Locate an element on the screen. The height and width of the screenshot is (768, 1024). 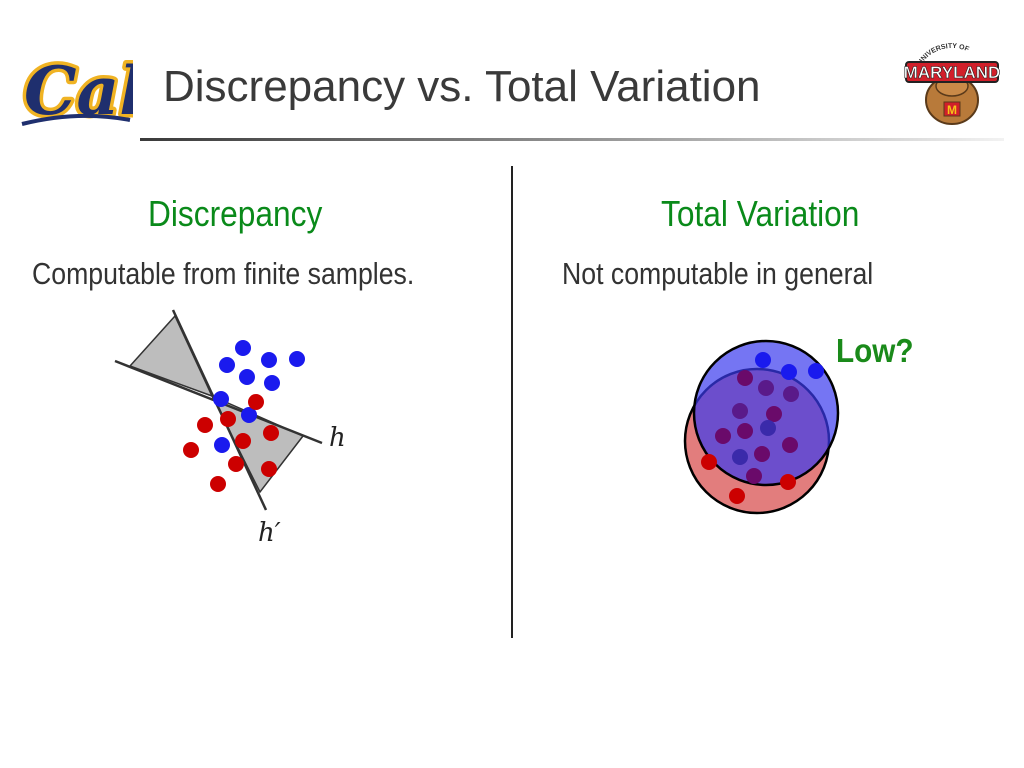
svg-text: Cal is located at coordinates (78, 91).